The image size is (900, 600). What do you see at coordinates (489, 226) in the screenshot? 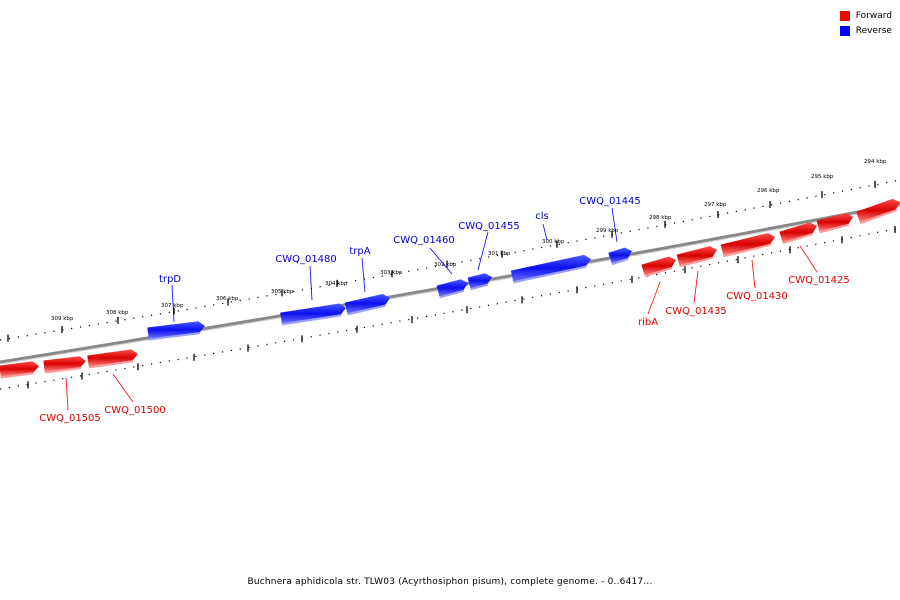
I see `reverse-gene-label: CWQ_01455` at bounding box center [489, 226].